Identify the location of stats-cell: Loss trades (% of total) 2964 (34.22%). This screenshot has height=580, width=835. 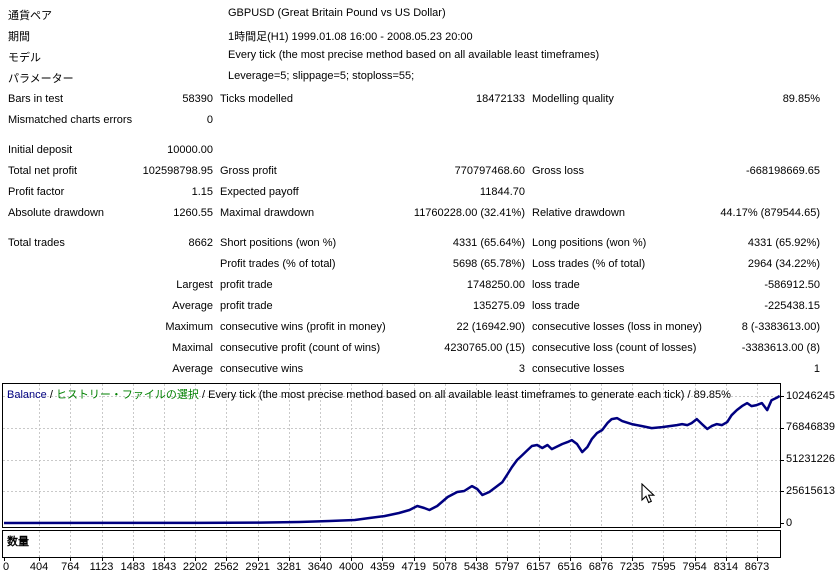
(676, 268).